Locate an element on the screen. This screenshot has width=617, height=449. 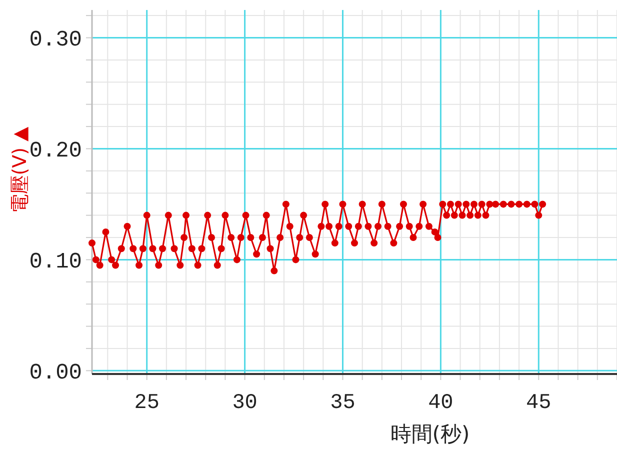
y-tick-label: 0.30 is located at coordinates (55, 40).